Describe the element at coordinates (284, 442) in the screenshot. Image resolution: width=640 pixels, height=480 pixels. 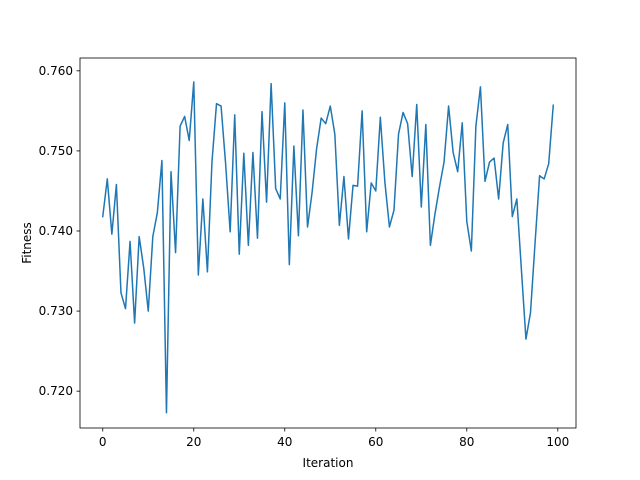
I see `x-tick-label: 40` at that location.